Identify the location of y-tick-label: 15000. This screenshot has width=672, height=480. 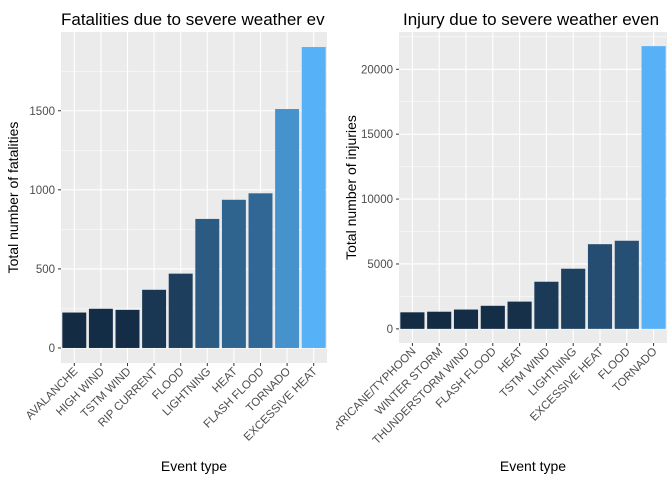
(377, 135).